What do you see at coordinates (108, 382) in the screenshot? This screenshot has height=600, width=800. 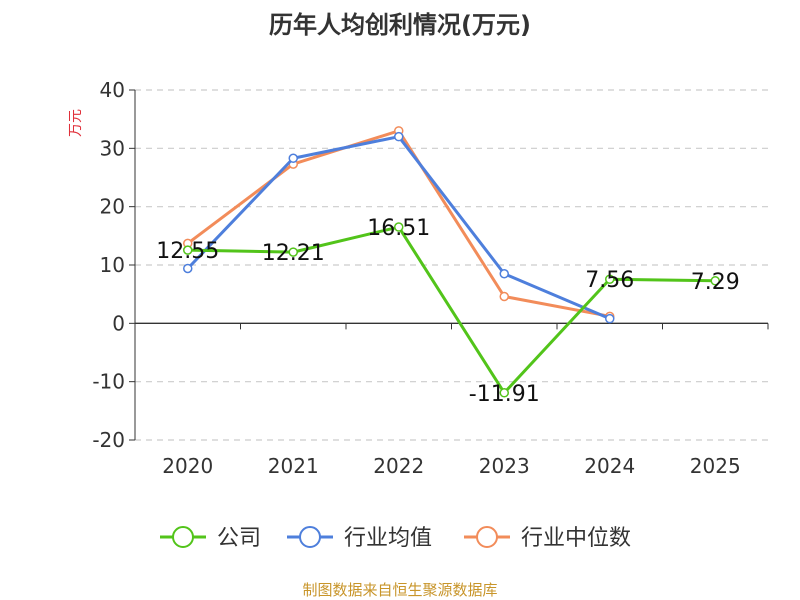 I see `y-tick-label: -10` at bounding box center [108, 382].